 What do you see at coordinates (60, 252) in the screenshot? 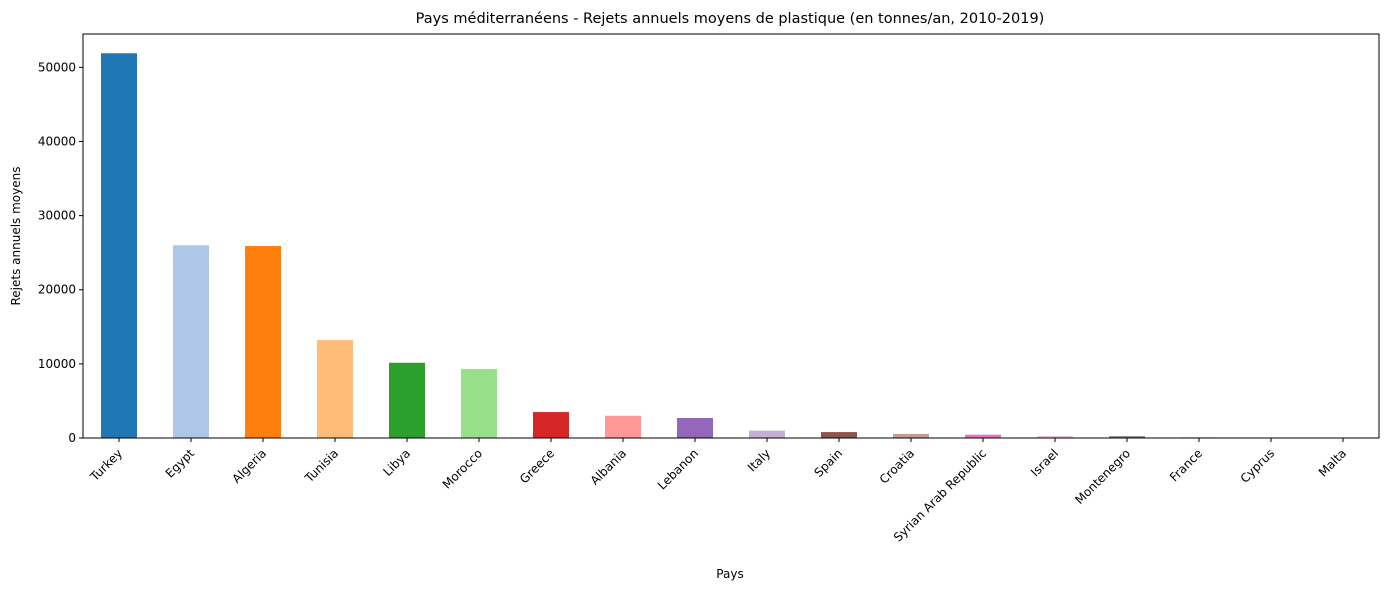
I see `y-axis-ticks: 0 10000 20000 30000 40000 50000` at bounding box center [60, 252].